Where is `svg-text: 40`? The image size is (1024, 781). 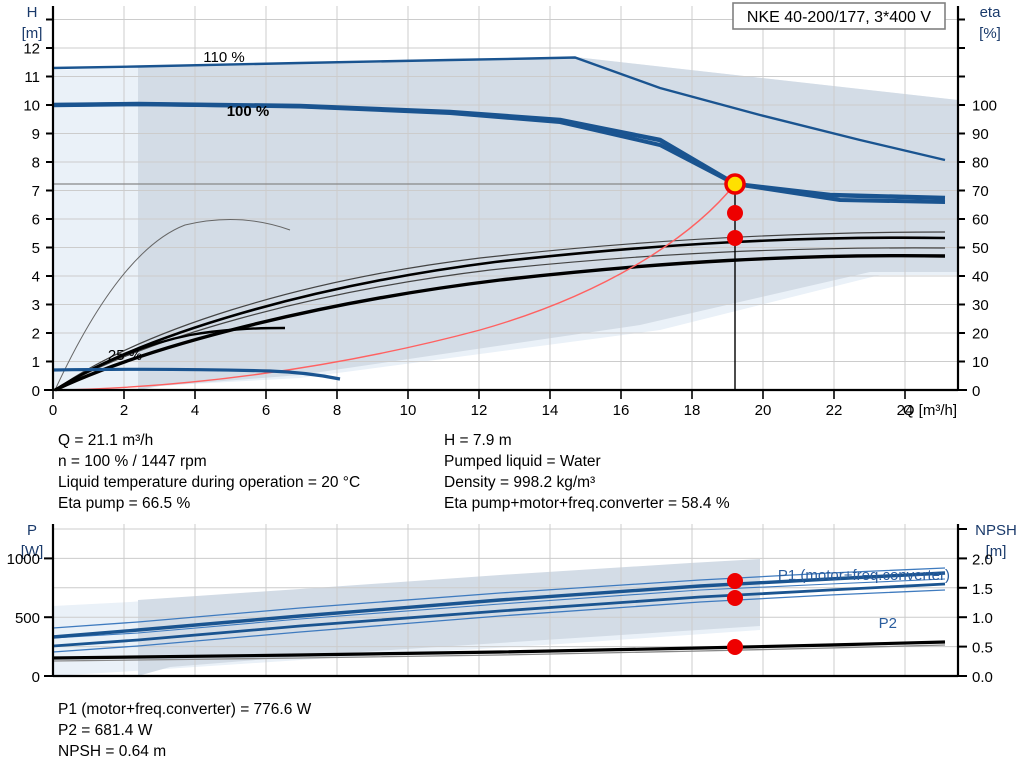 svg-text: 40 is located at coordinates (980, 277).